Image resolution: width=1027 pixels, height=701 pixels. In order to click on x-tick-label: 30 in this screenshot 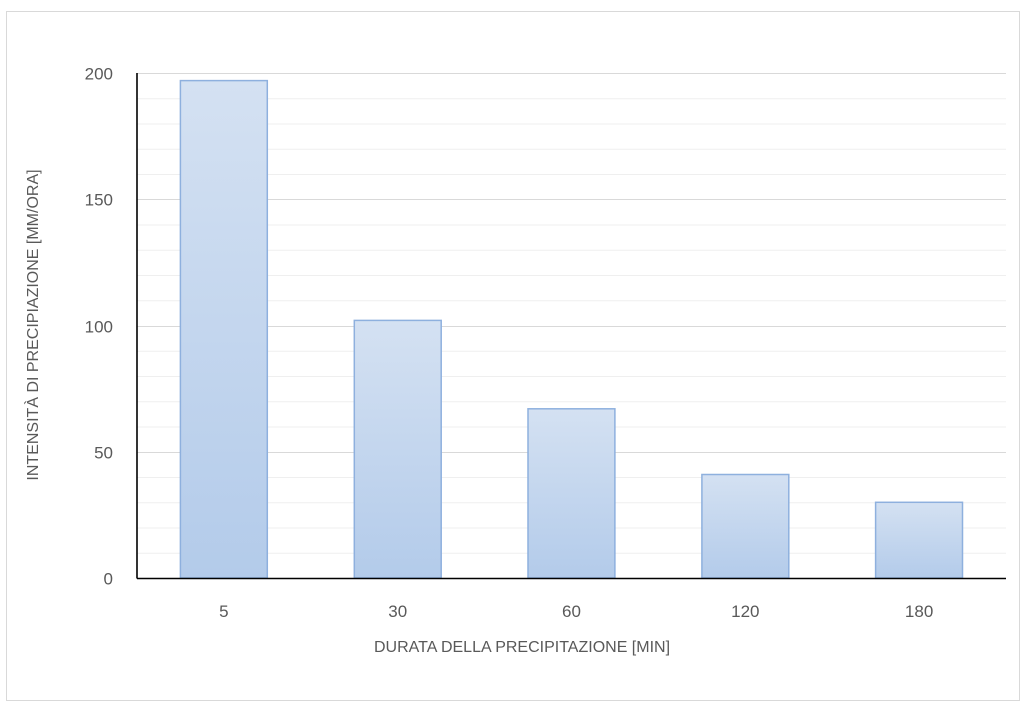, I will do `click(397, 611)`.